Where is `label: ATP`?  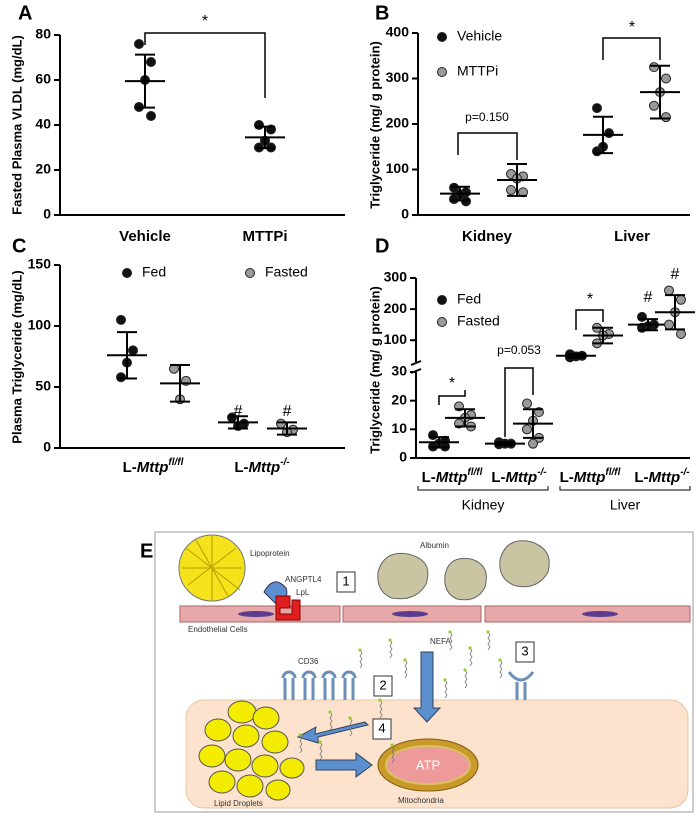 label: ATP is located at coordinates (428, 764).